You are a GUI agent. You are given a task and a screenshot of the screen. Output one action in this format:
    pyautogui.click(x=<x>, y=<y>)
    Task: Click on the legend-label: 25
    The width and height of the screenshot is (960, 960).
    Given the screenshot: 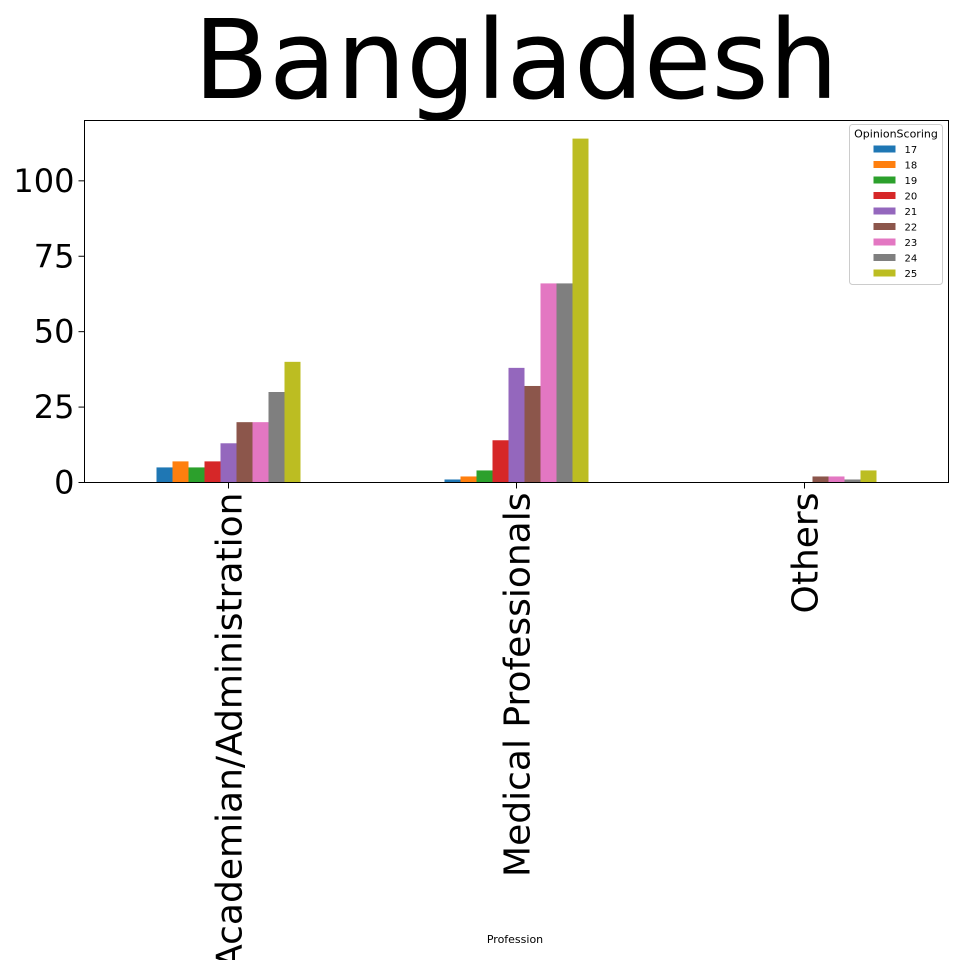 What is the action you would take?
    pyautogui.click(x=911, y=274)
    